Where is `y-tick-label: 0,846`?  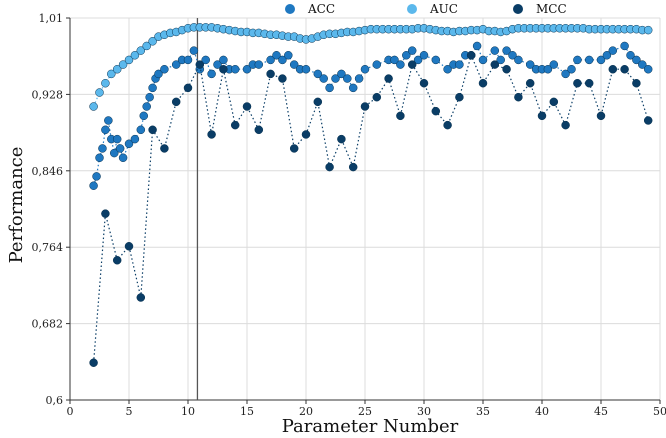 y-tick-label: 0,846 is located at coordinates (48, 171).